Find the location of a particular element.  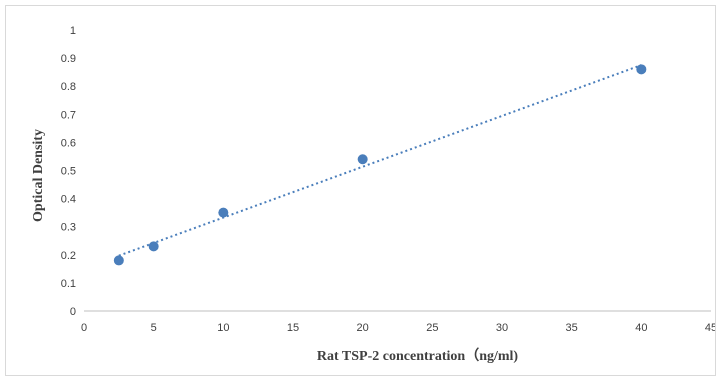

x-tick-label: 45 is located at coordinates (710, 328).